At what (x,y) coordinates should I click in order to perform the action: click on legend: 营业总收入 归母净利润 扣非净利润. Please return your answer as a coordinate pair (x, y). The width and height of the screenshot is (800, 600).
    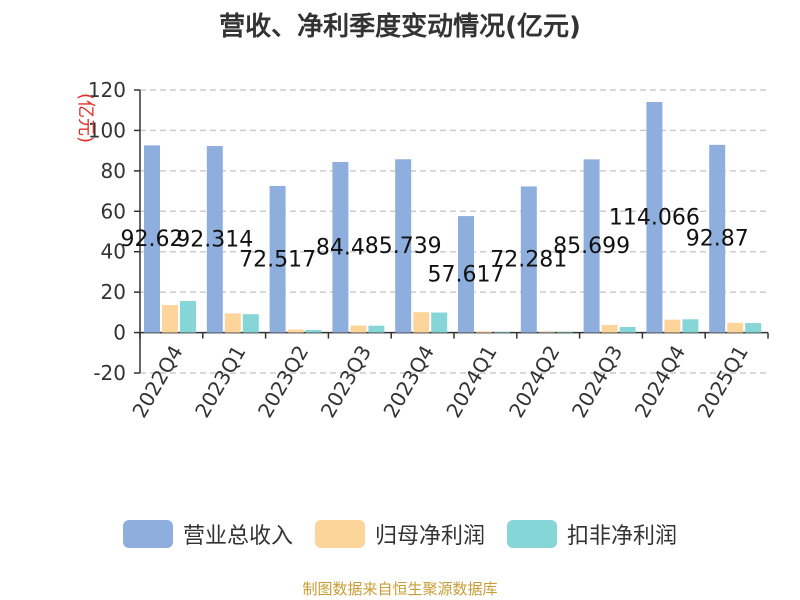
    Looking at the image, I should click on (400, 534).